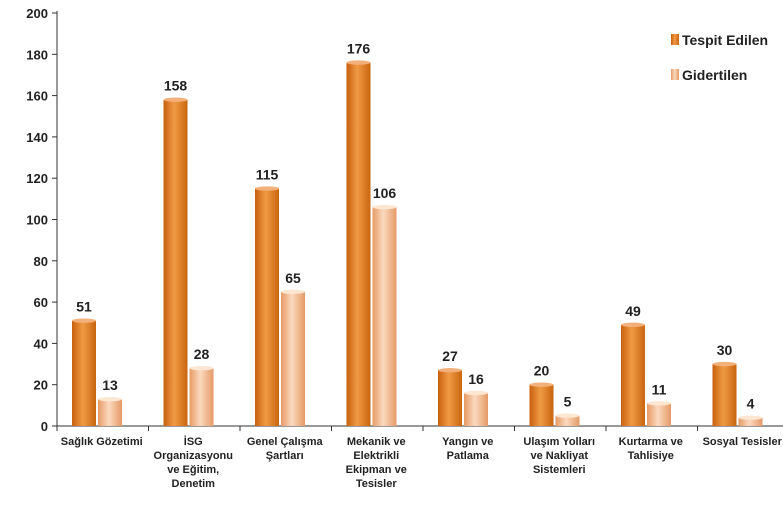  What do you see at coordinates (568, 402) in the screenshot?
I see `data-label: 5` at bounding box center [568, 402].